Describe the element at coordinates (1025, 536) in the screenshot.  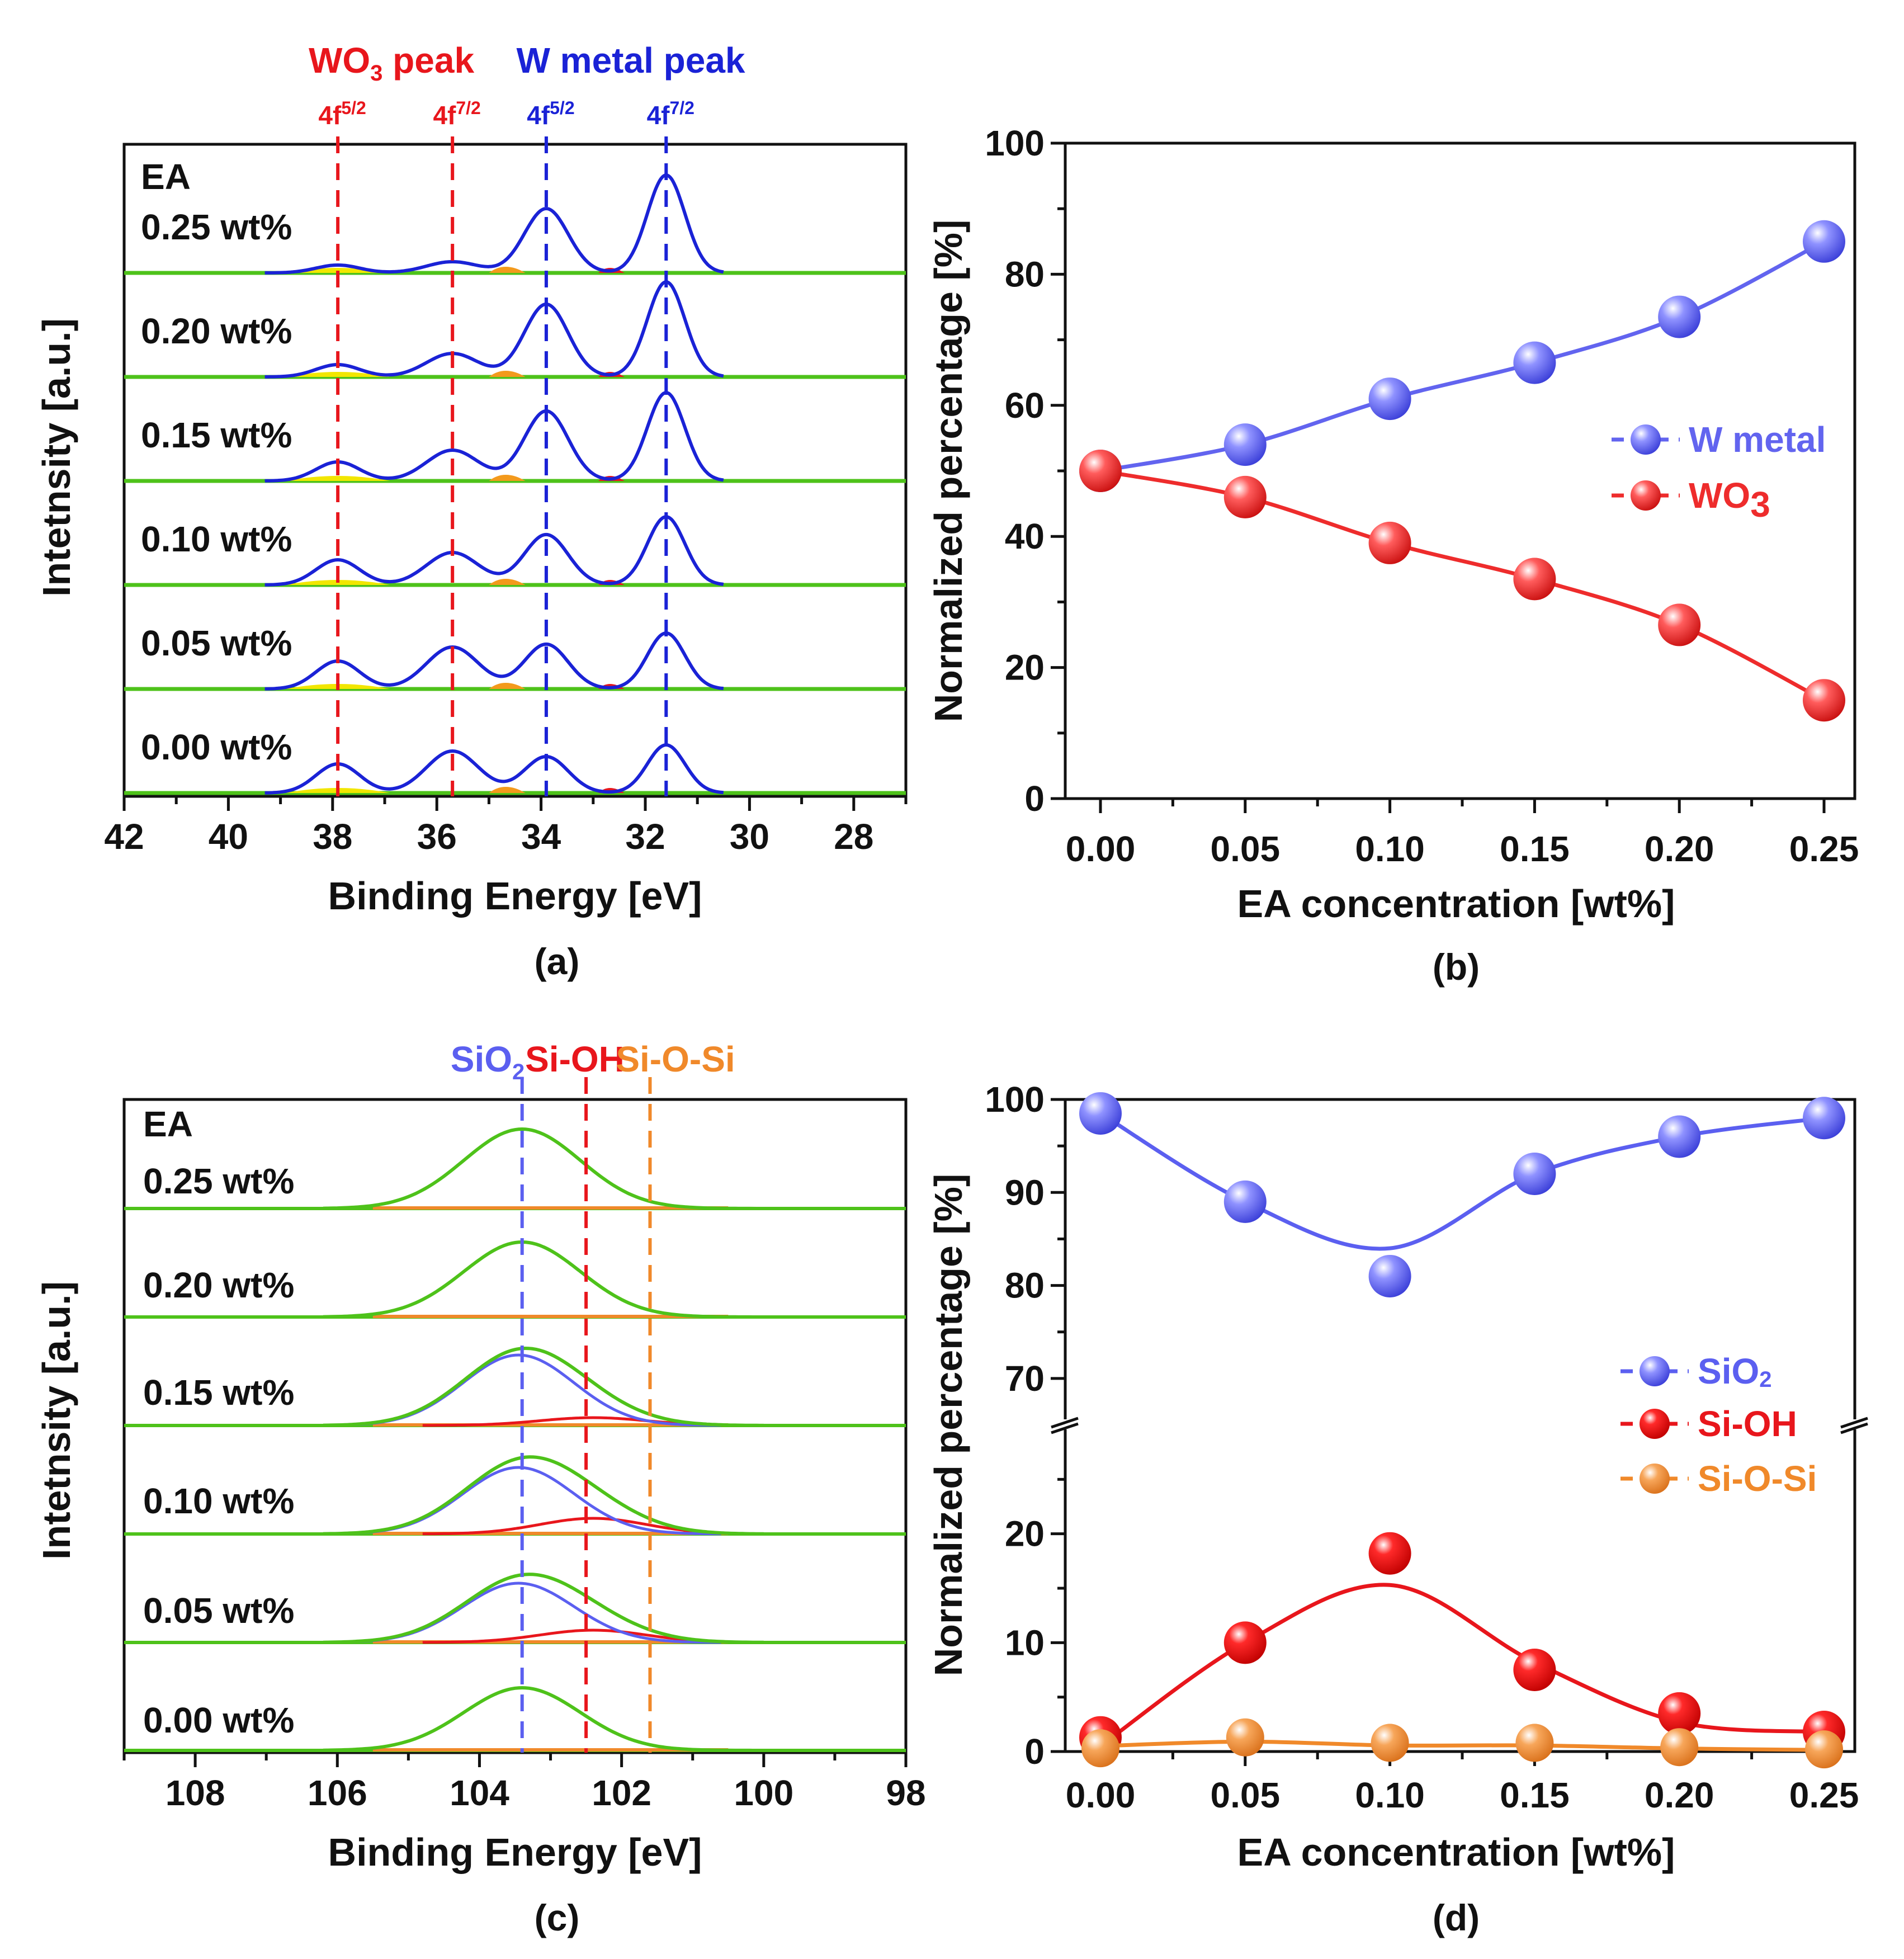
I see `y-tick-label: 40` at that location.